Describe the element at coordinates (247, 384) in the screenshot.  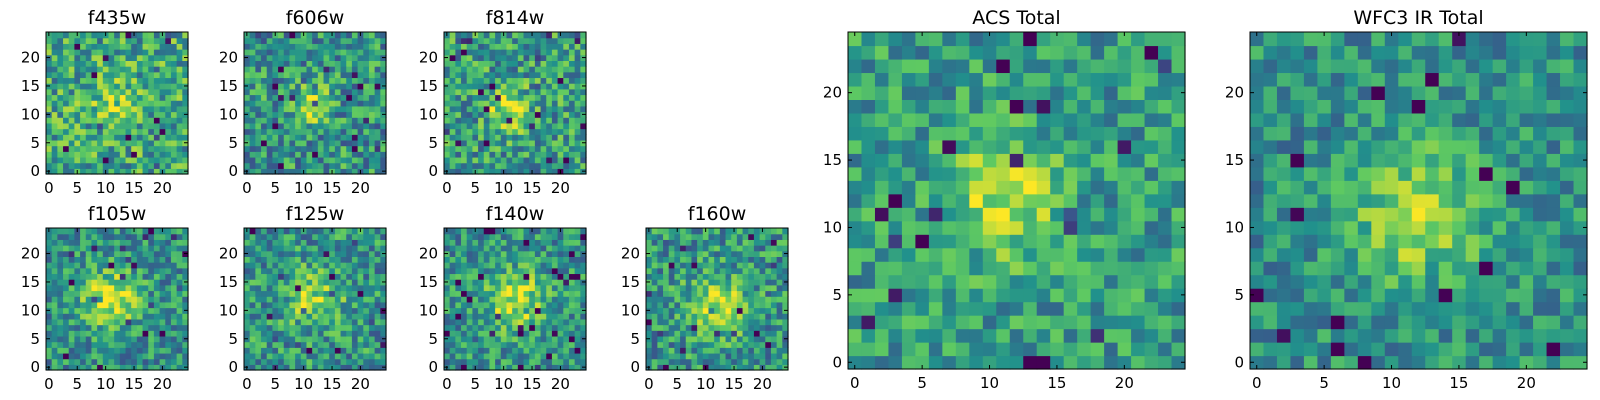
I see `x-tick-label: 0` at that location.